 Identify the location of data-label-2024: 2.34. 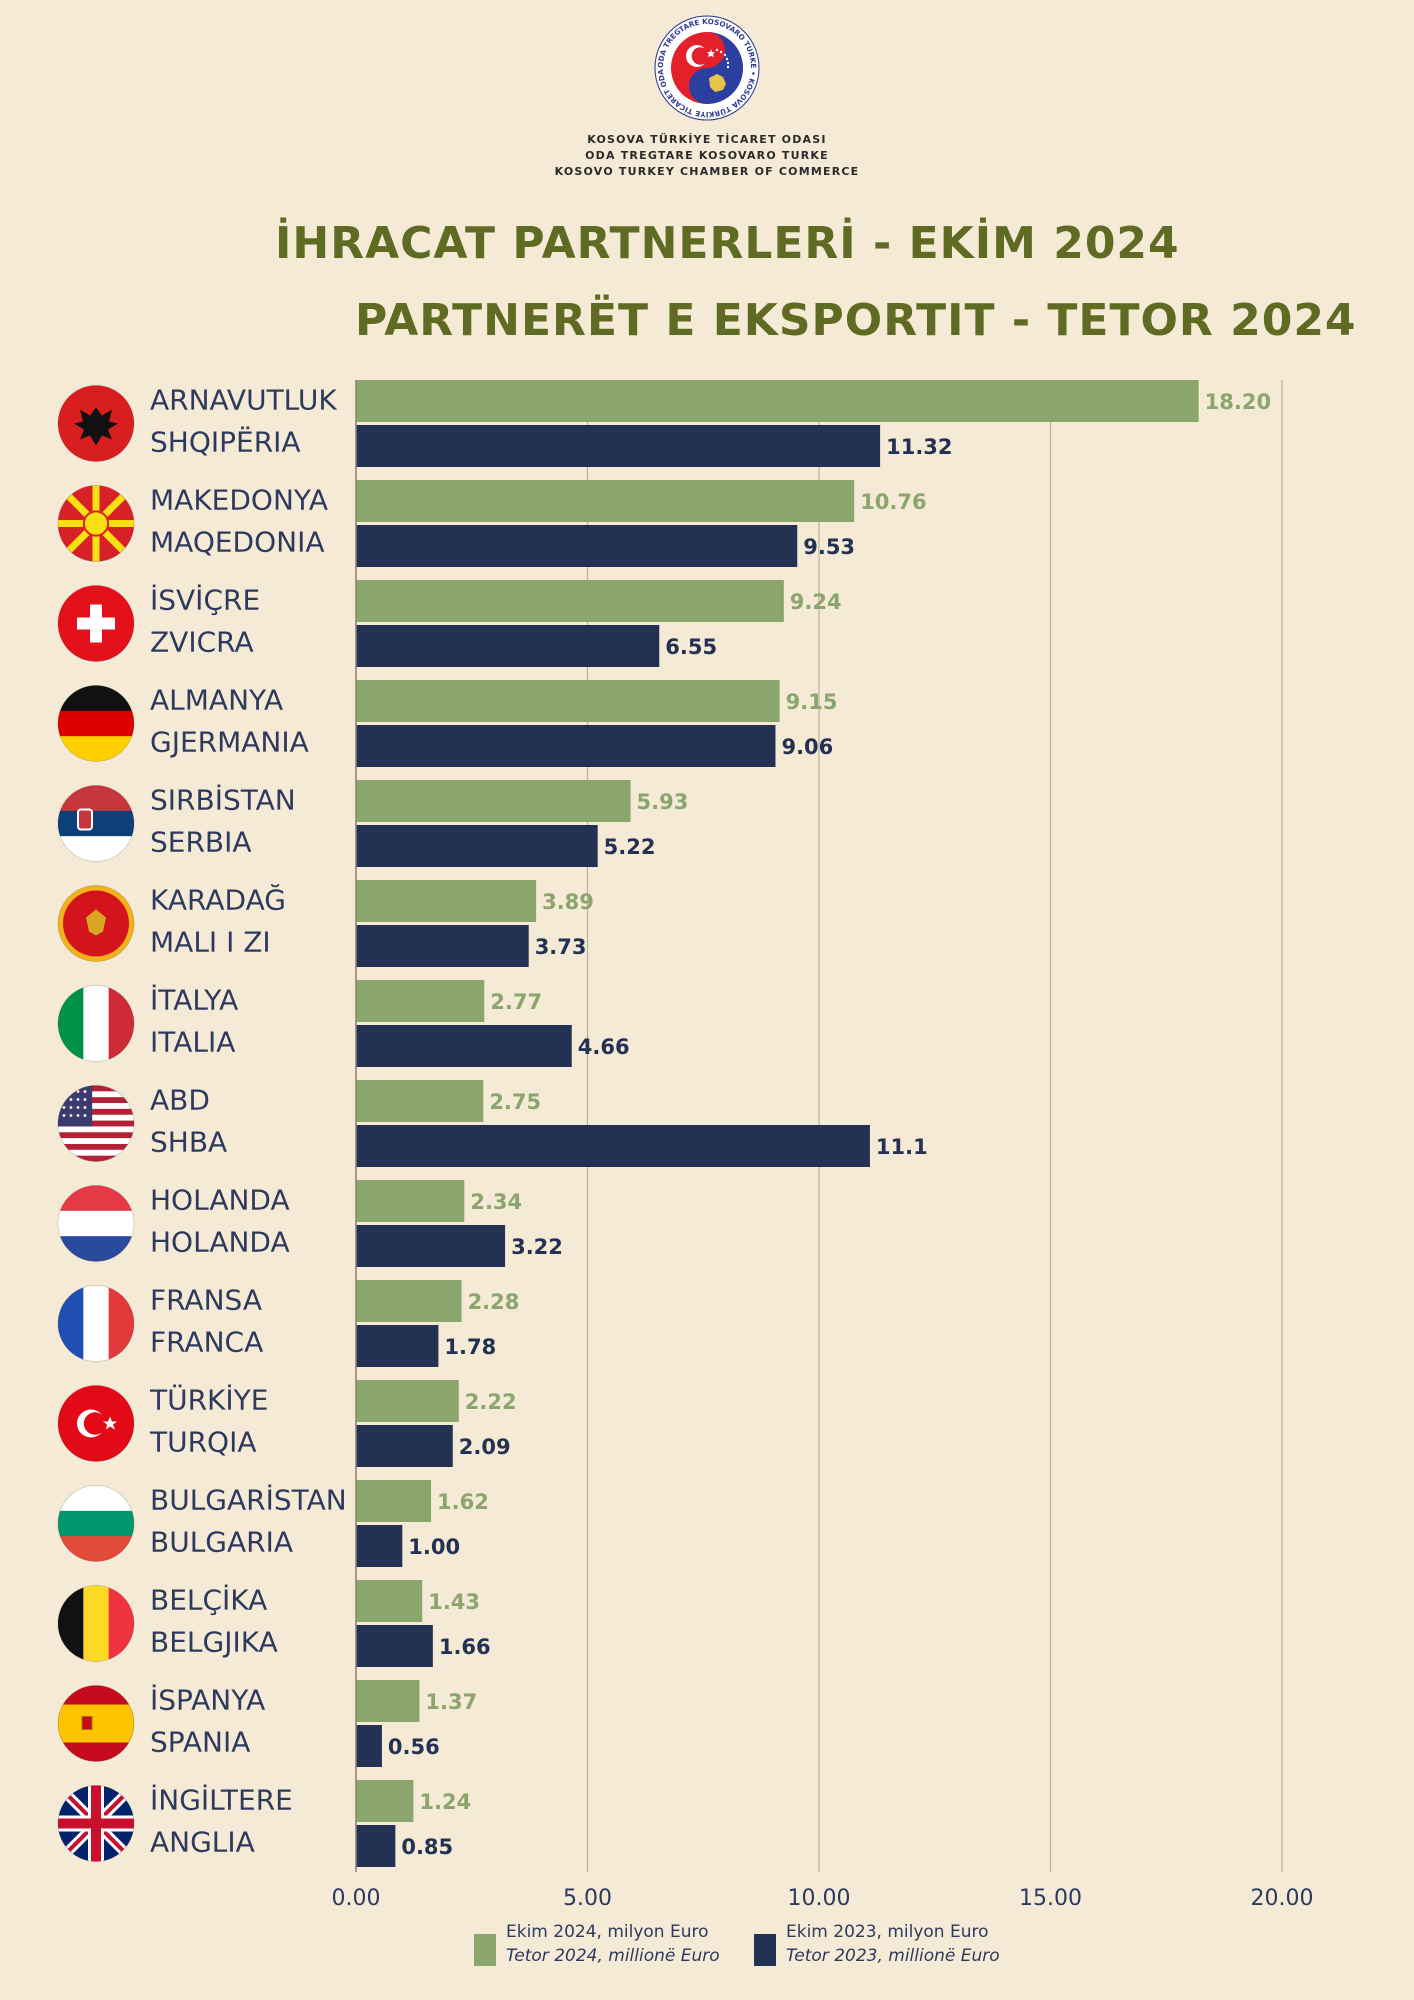
(496, 1202).